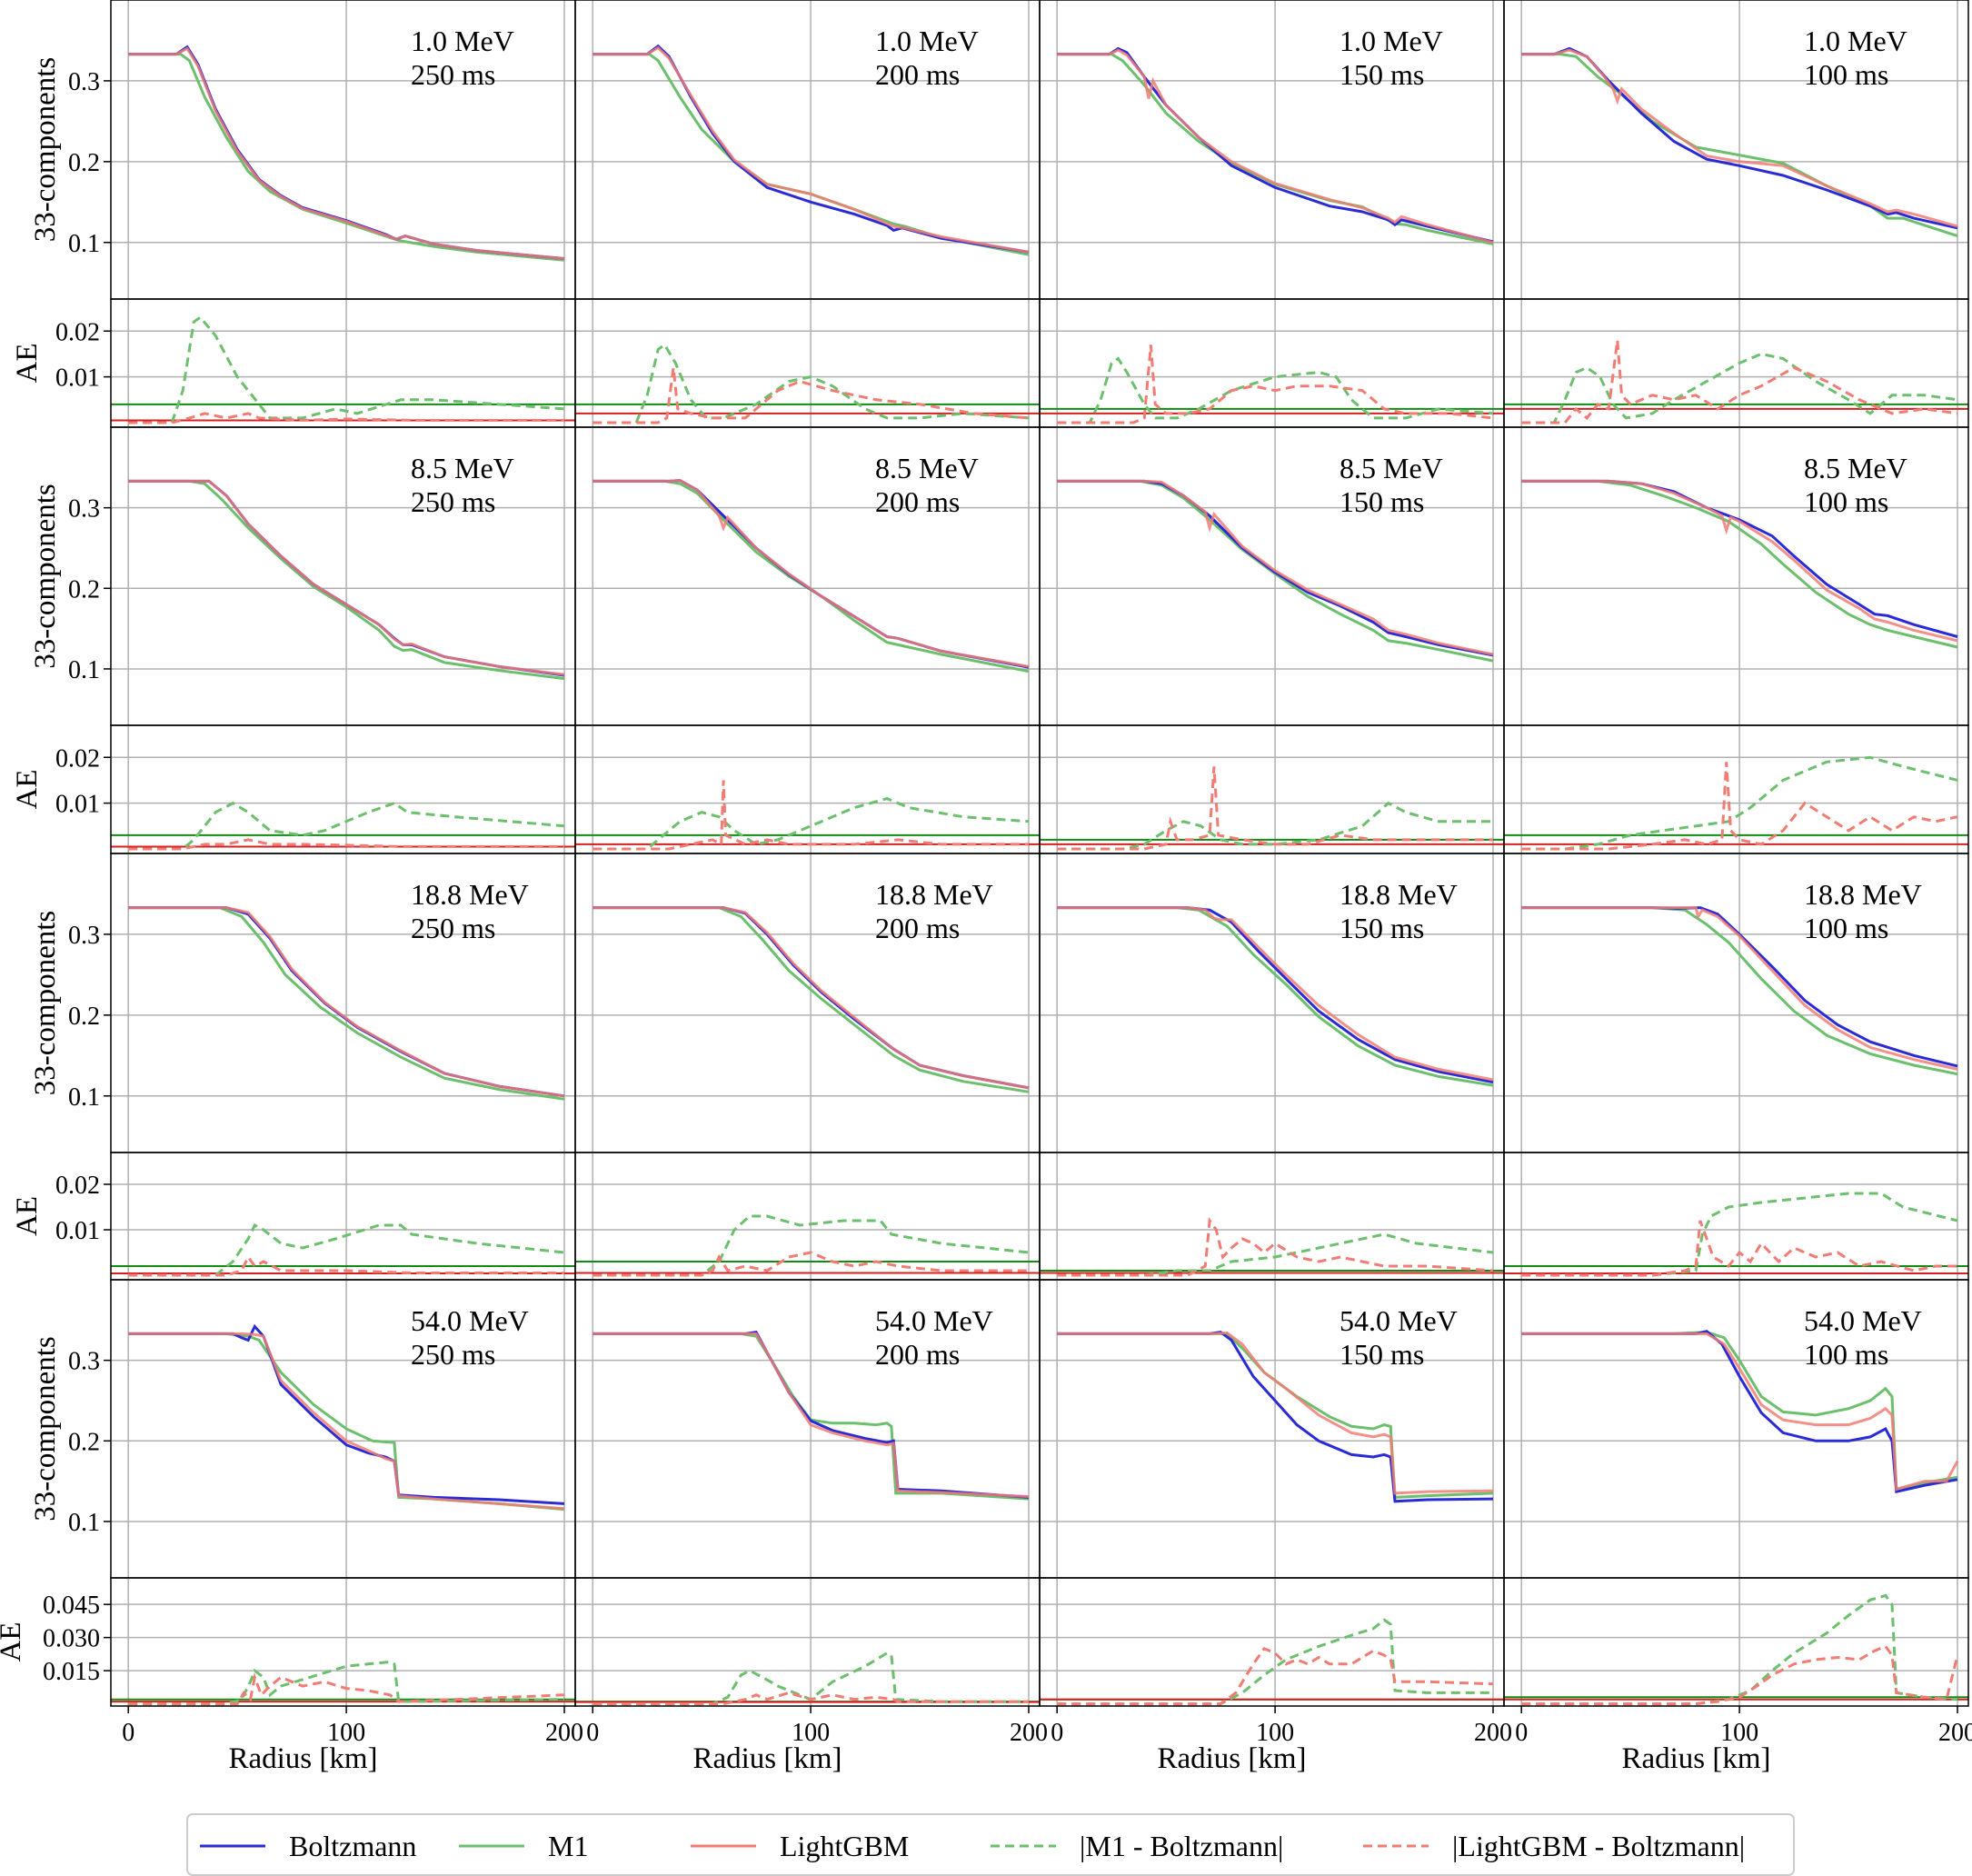  Describe the element at coordinates (77, 1186) in the screenshot. I see `y-tick-label: 0.02` at that location.